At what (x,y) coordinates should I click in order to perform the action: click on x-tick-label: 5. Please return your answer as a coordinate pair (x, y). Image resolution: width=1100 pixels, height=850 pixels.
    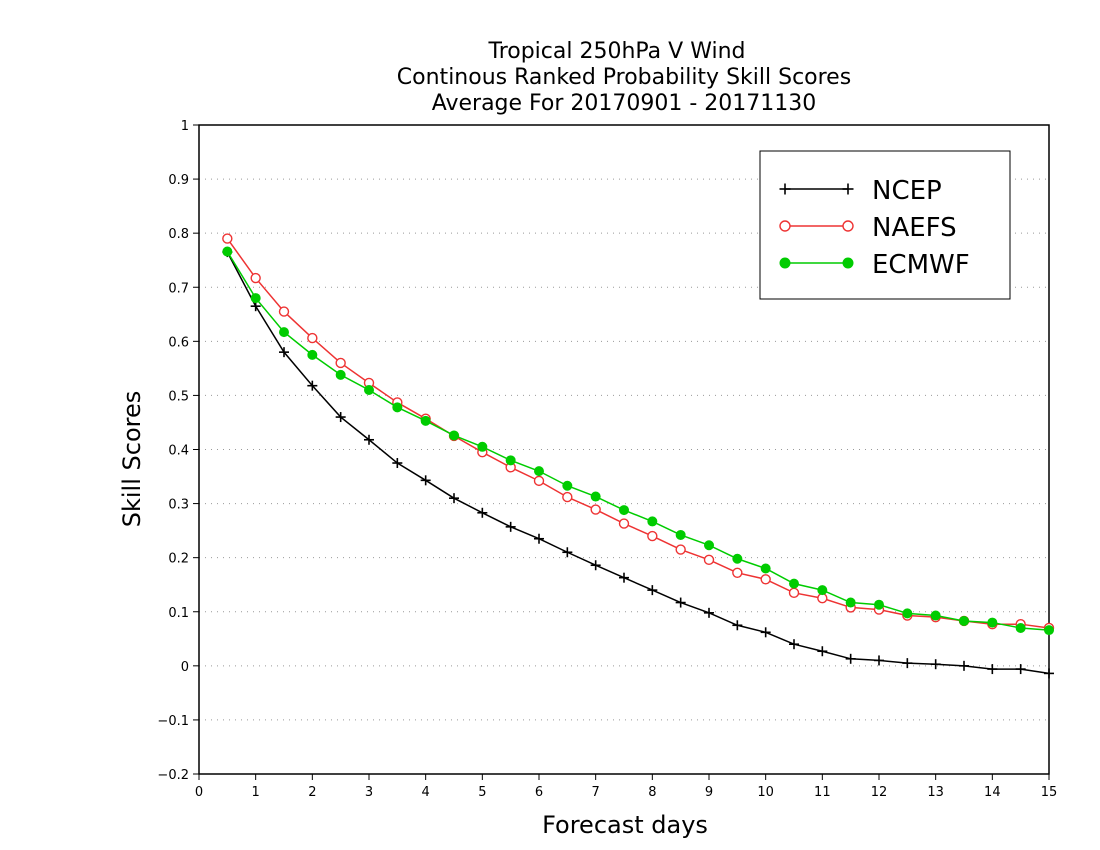
    Looking at the image, I should click on (482, 792).